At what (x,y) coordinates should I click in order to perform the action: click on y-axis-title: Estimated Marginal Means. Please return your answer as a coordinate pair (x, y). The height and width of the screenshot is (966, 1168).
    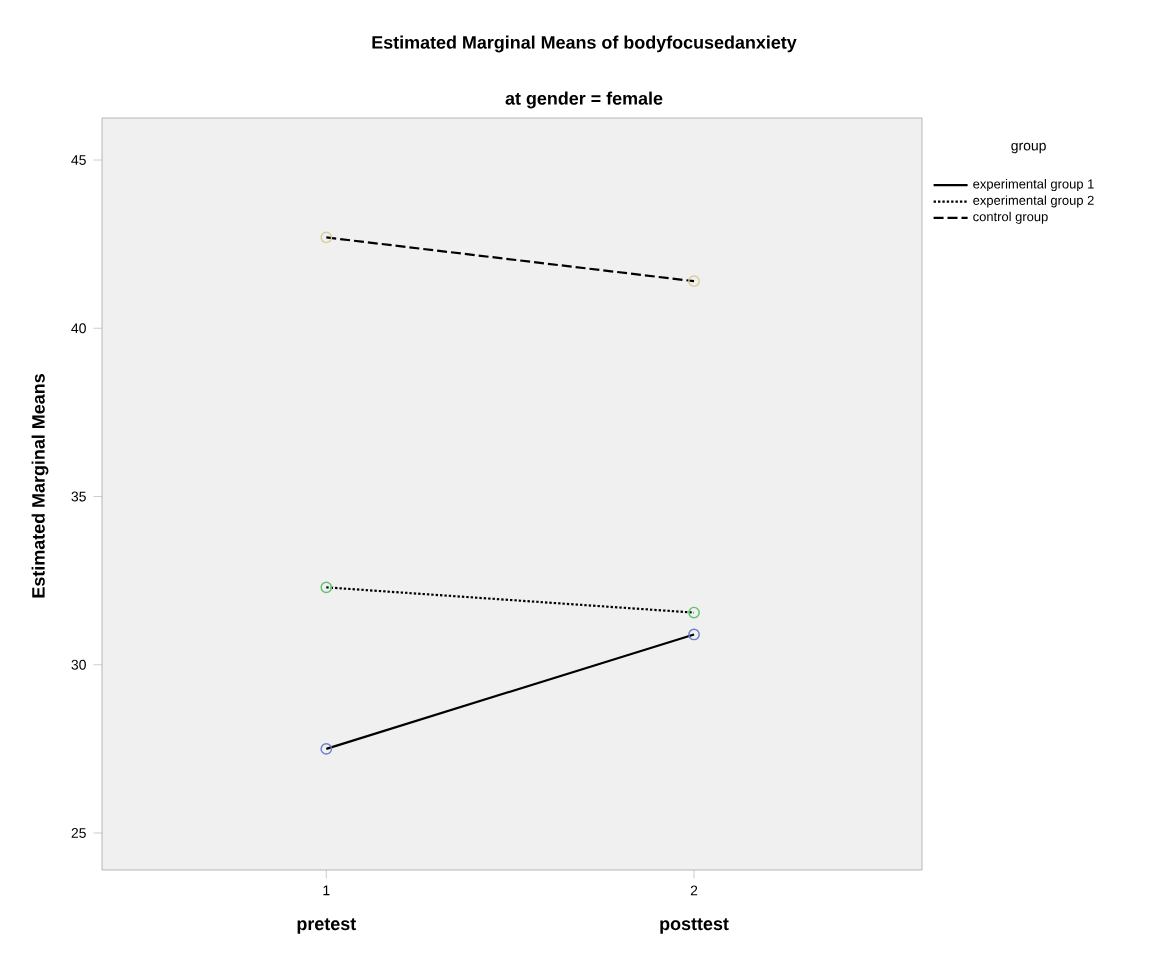
    Looking at the image, I should click on (40, 486).